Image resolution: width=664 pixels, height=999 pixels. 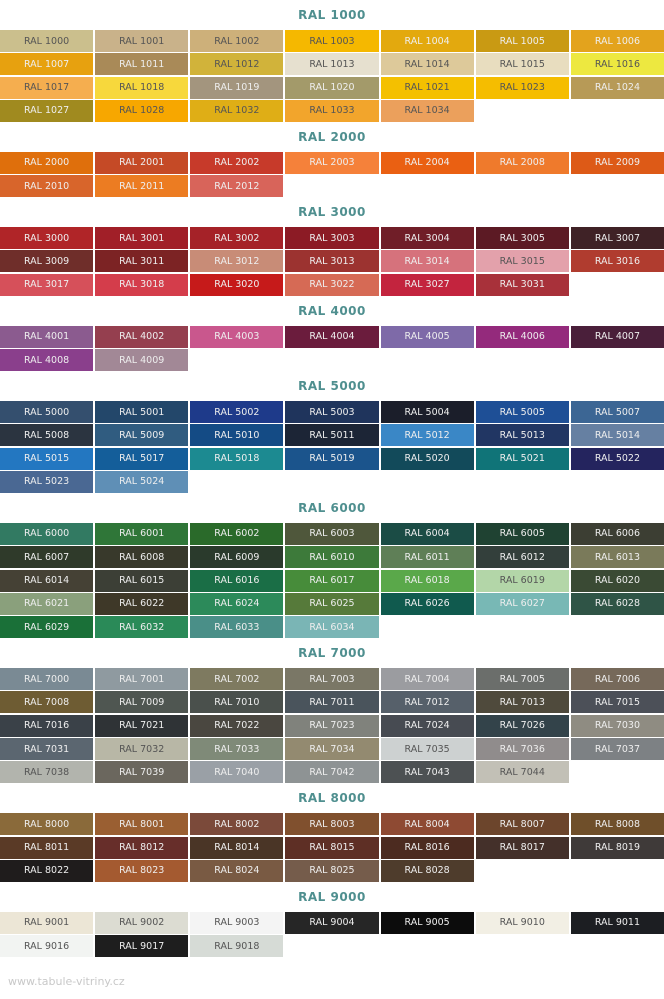 I want to click on section-title: RAL 3000, so click(x=332, y=212).